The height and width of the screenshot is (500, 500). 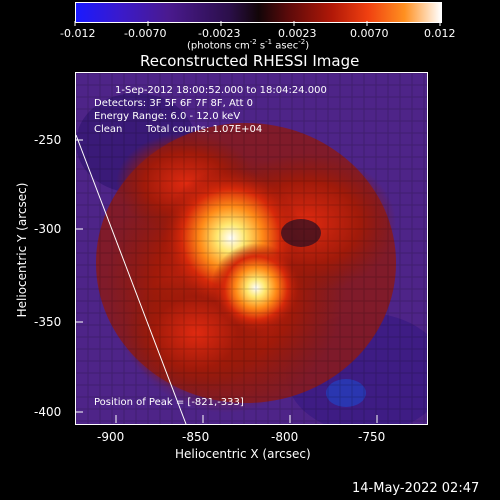 I want to click on colorbar-tick-label: -0.0070, so click(x=145, y=33).